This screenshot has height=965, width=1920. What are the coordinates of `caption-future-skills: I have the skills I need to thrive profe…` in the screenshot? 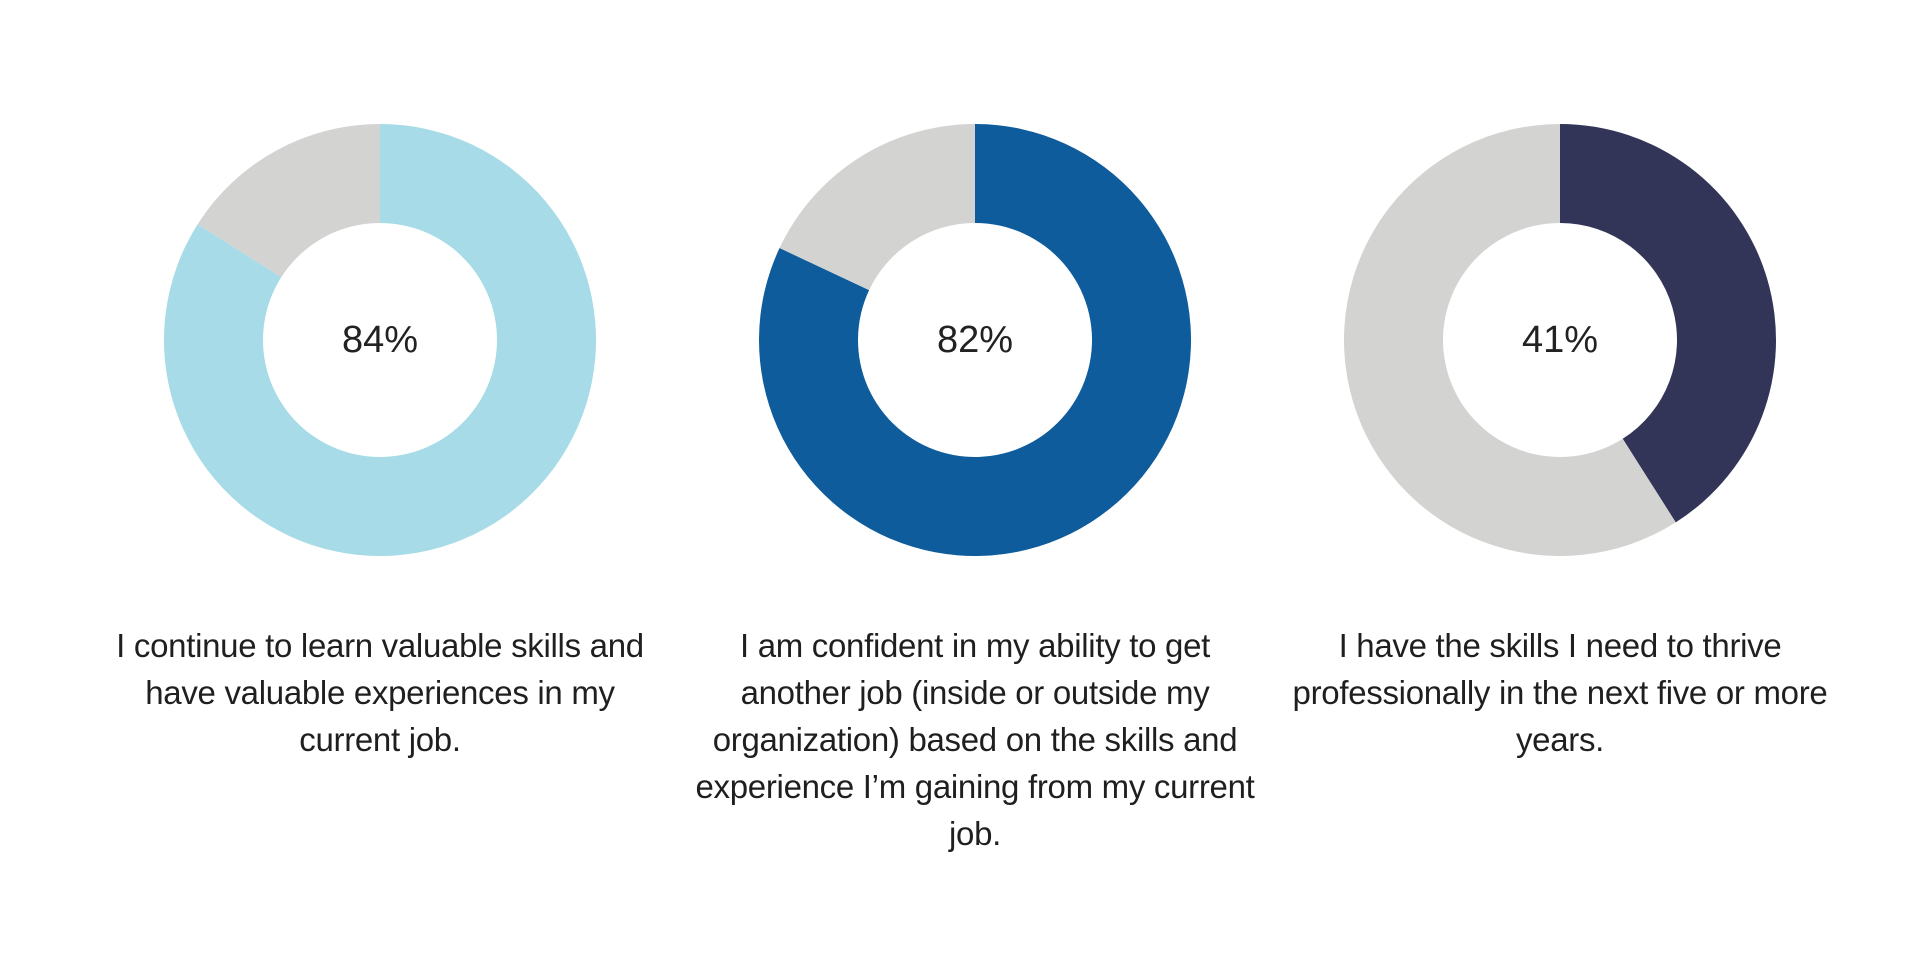 It's located at (1560, 692).